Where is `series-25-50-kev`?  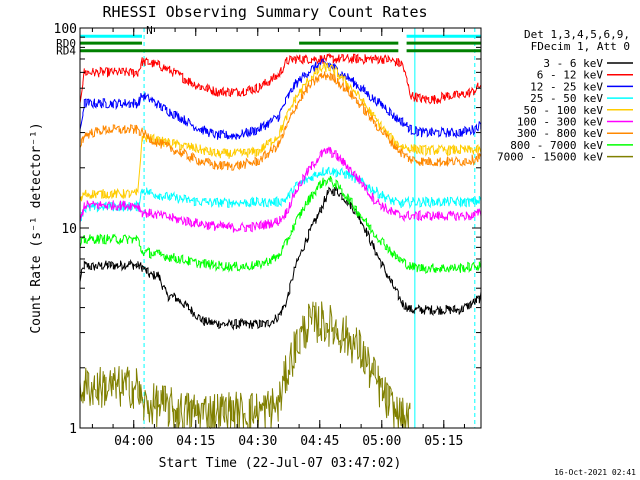 series-25-50-kev is located at coordinates (280, 194).